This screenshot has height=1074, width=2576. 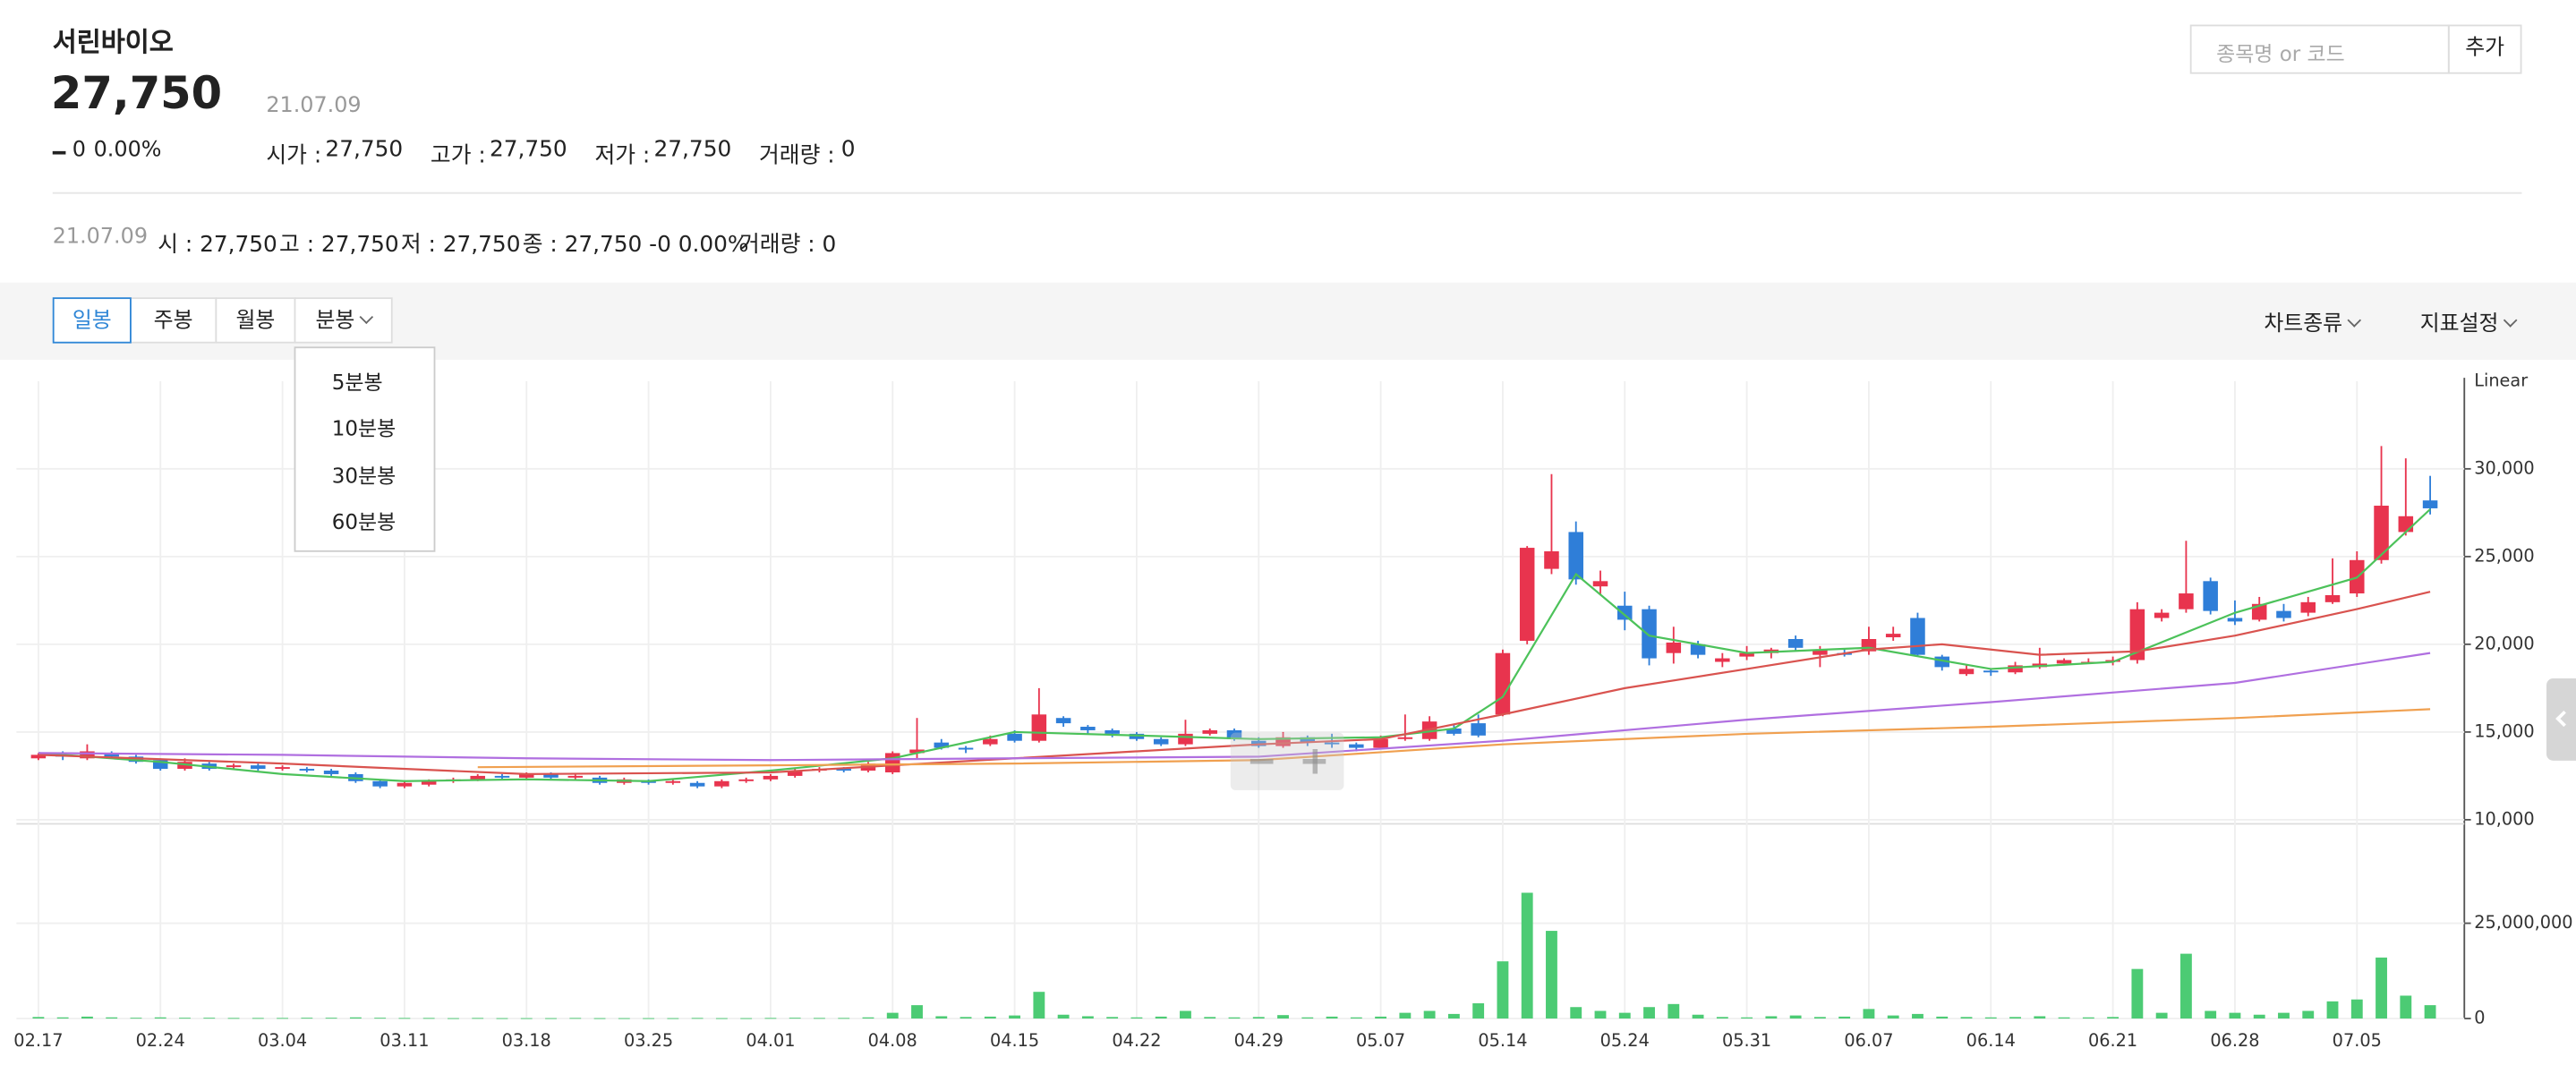 What do you see at coordinates (2280, 53) in the screenshot?
I see `search-placeholder: 종목명 or 코드` at bounding box center [2280, 53].